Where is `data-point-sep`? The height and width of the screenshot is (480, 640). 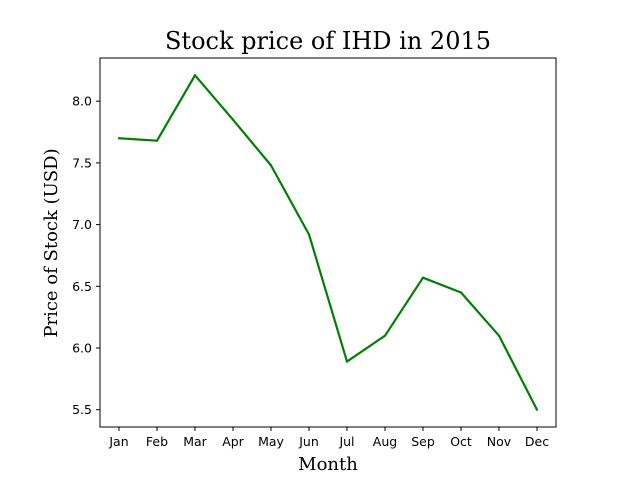 data-point-sep is located at coordinates (423, 277).